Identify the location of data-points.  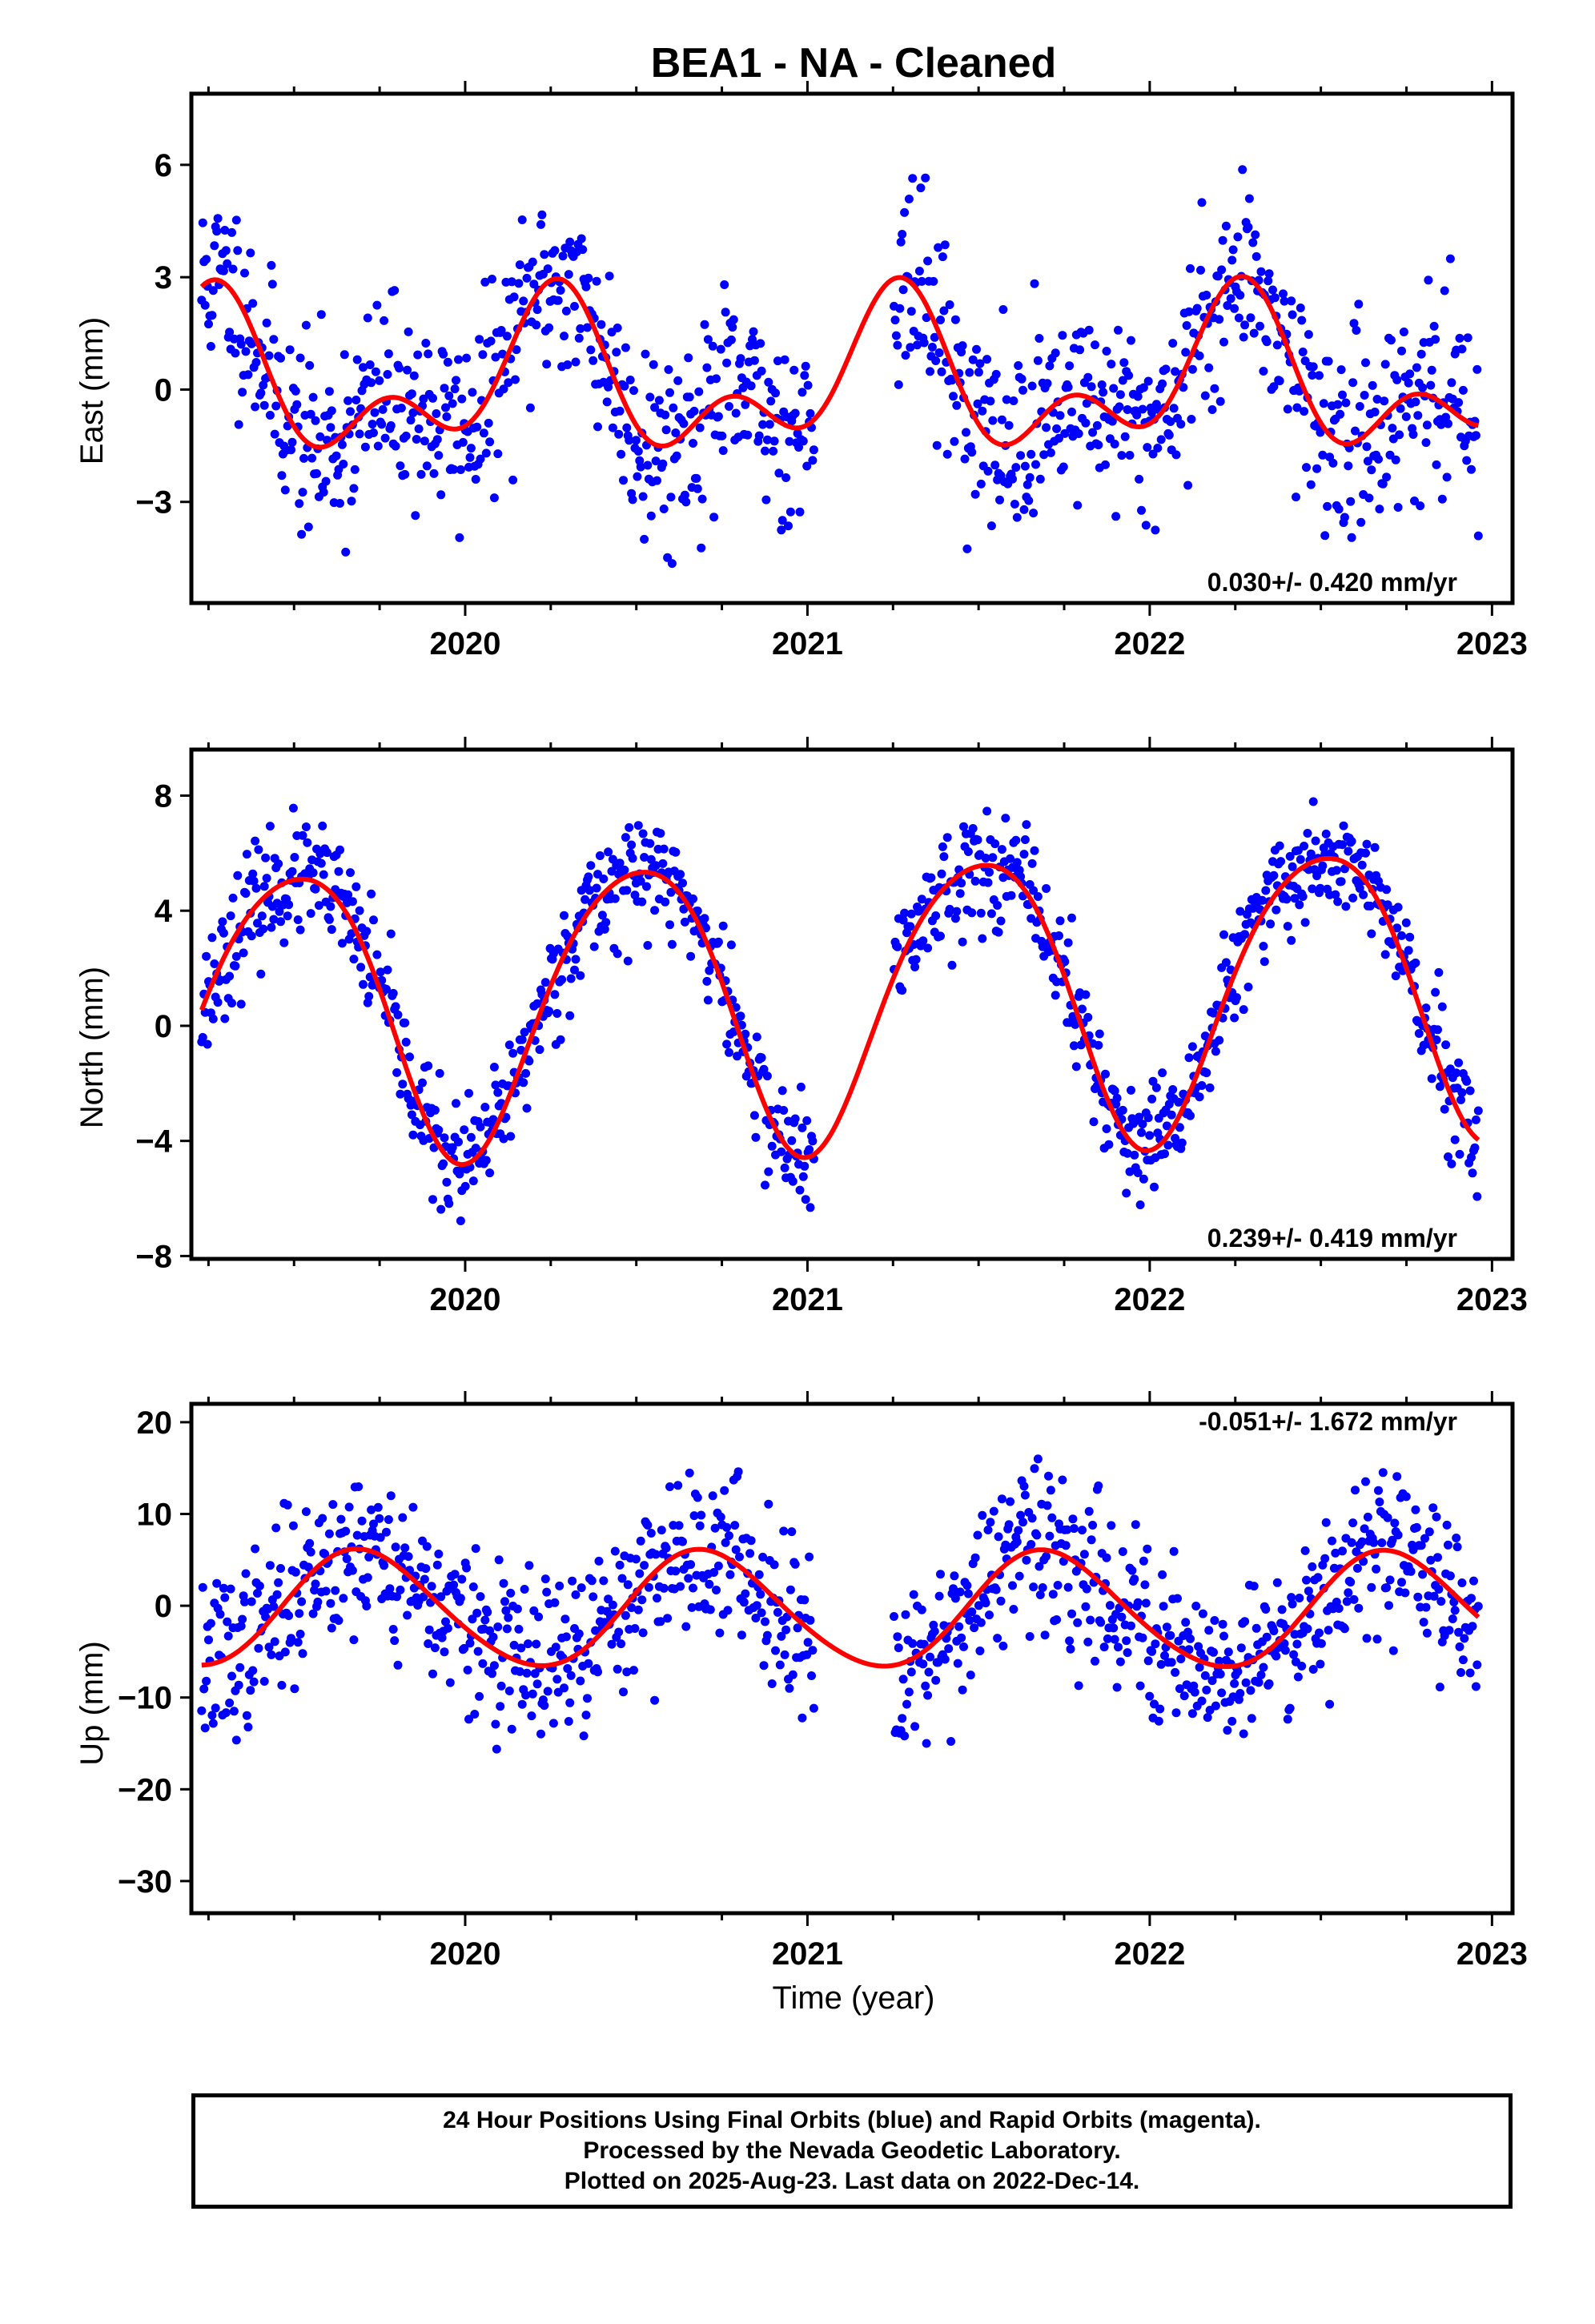
(840, 367).